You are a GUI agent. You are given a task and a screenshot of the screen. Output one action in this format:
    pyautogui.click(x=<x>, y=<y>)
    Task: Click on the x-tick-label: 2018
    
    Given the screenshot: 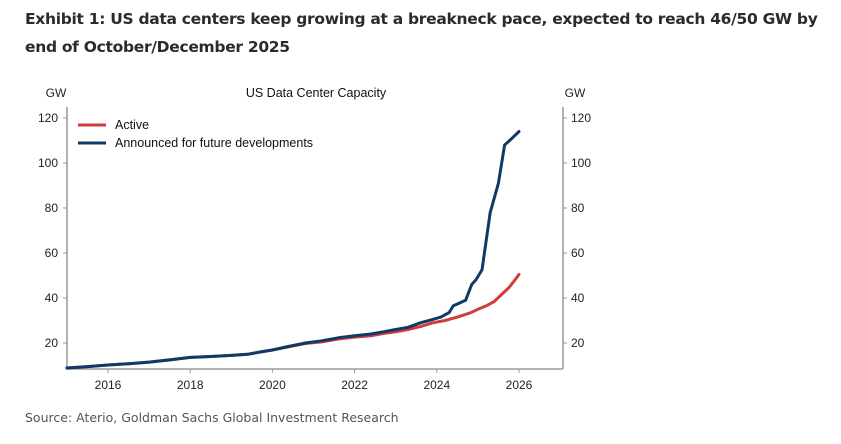 What is the action you would take?
    pyautogui.click(x=190, y=385)
    